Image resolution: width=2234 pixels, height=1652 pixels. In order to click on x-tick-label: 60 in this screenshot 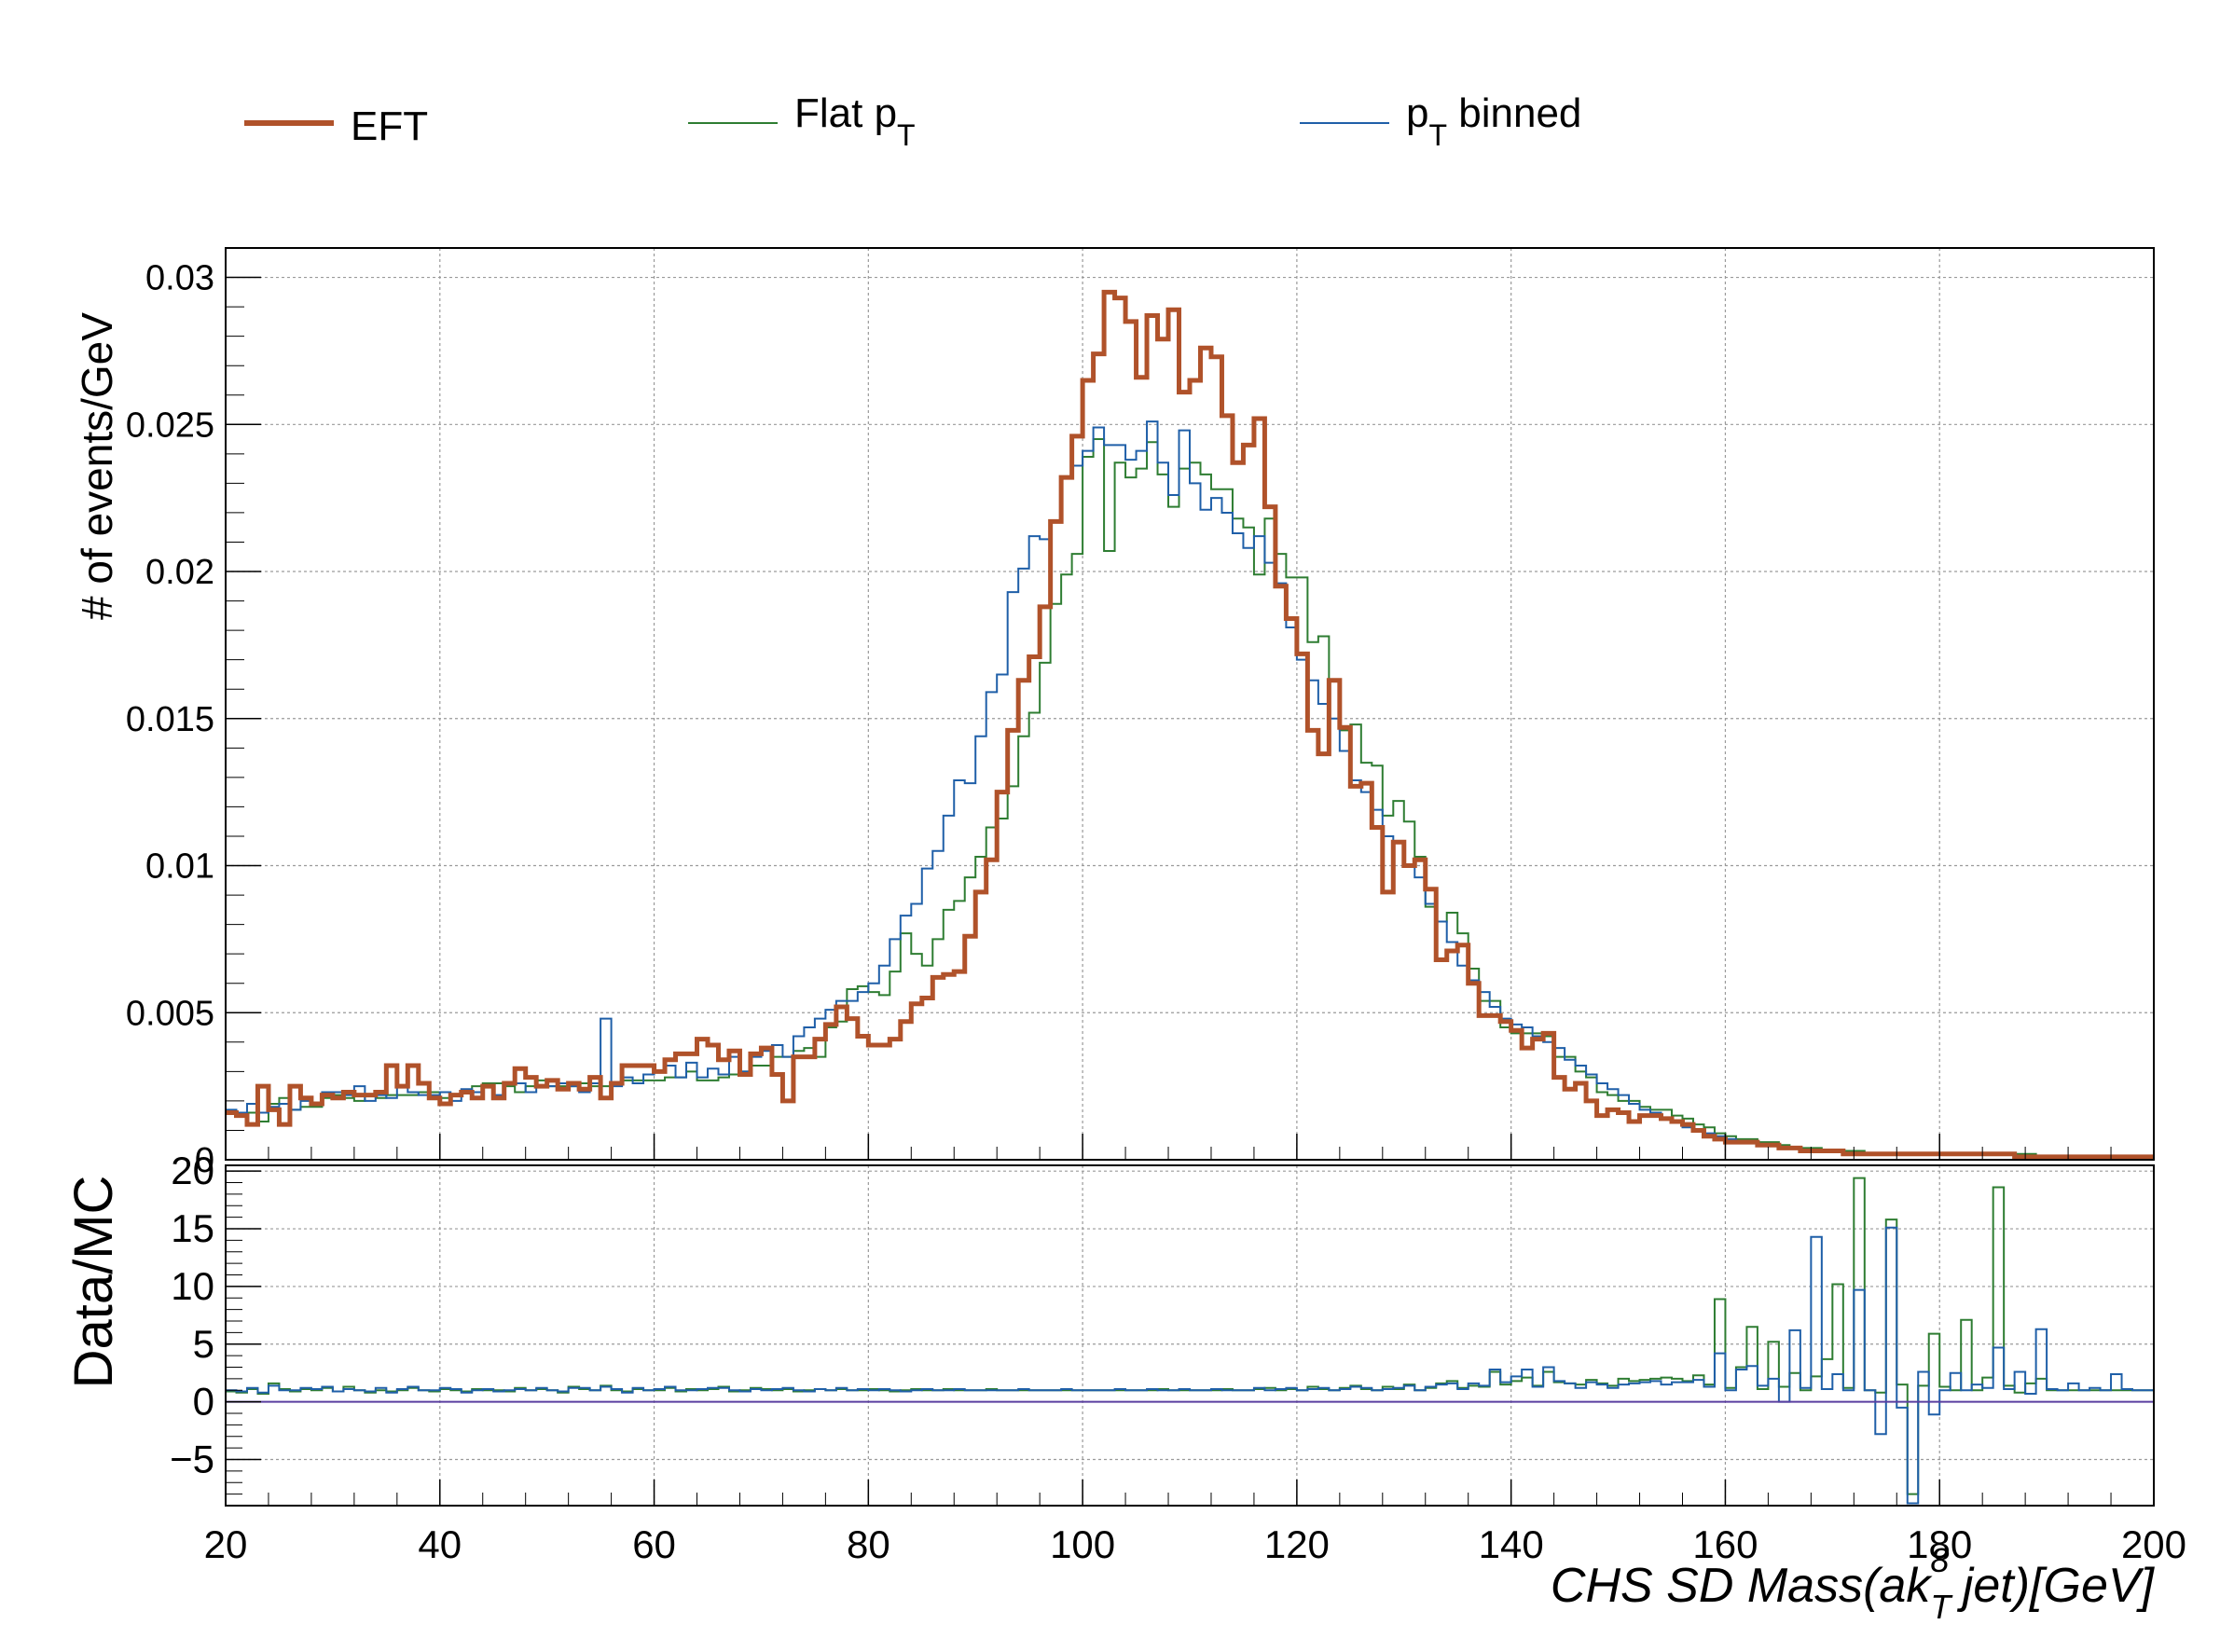, I will do `click(654, 1544)`.